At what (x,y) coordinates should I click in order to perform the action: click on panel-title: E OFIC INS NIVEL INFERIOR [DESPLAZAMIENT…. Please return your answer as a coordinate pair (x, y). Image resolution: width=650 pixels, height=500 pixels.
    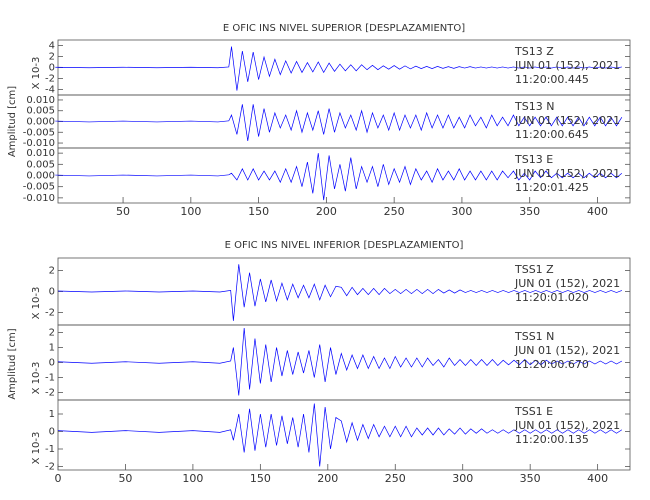
    Looking at the image, I should click on (344, 245).